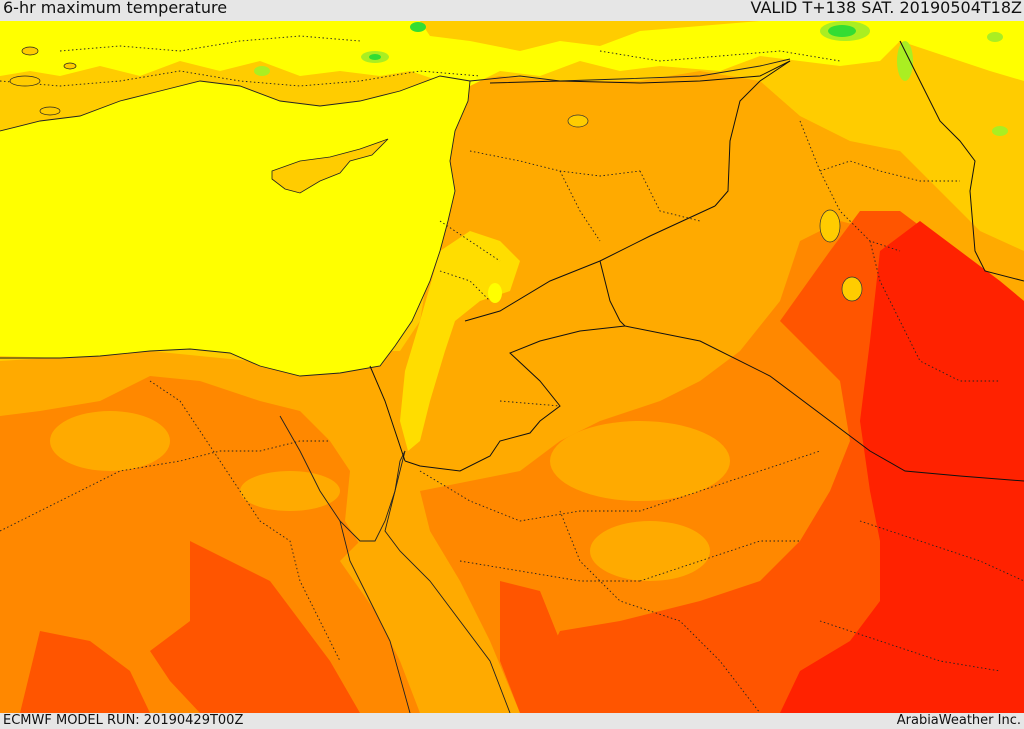 Image resolution: width=1024 pixels, height=729 pixels. I want to click on hejaz-hot-patch, so click(530, 647).